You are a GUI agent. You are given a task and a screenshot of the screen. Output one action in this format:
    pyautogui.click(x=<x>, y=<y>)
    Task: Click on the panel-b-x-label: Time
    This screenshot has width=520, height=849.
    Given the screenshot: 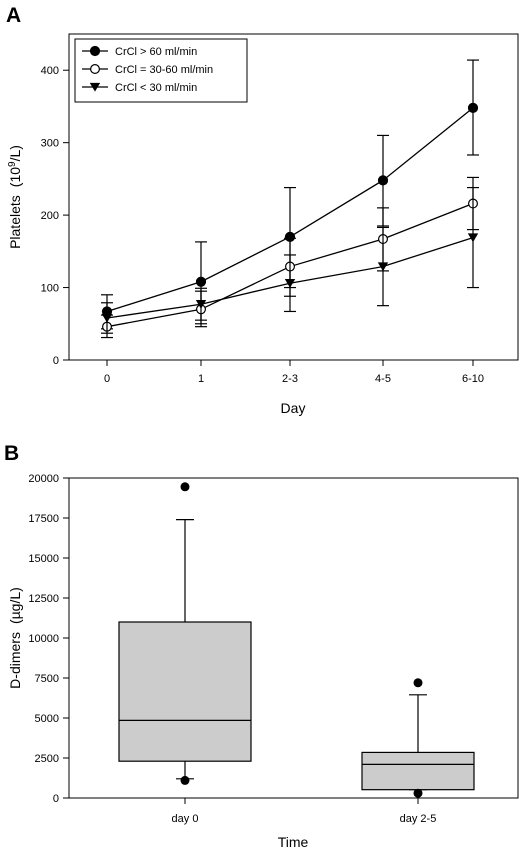 What is the action you would take?
    pyautogui.click(x=293, y=841)
    